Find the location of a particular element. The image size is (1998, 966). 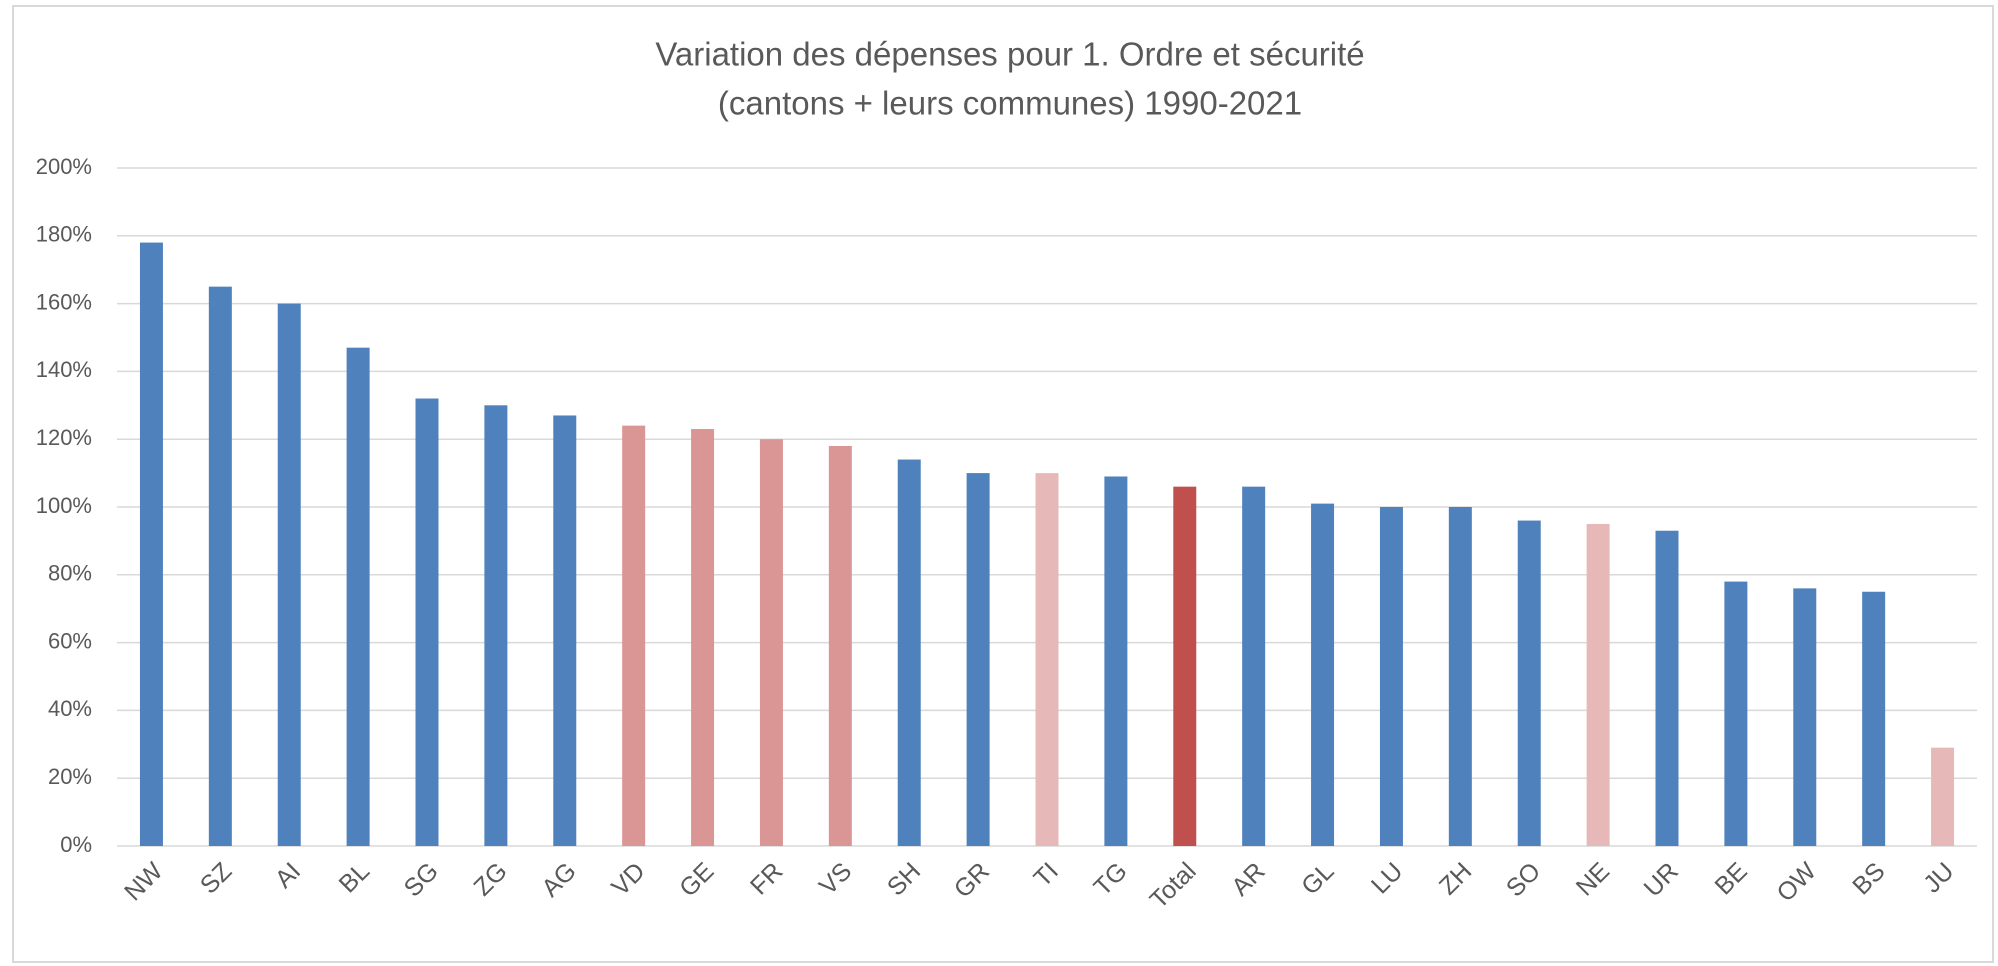

y-tick-label: 60% is located at coordinates (70, 640).